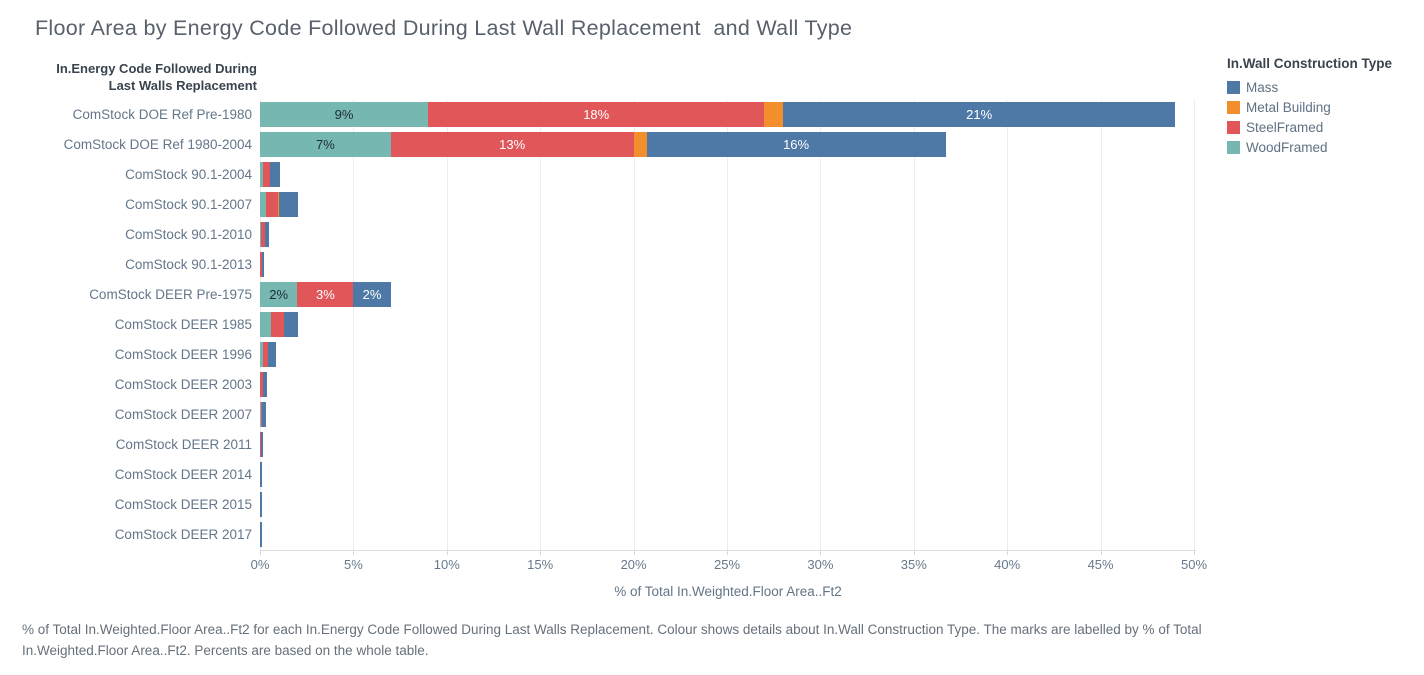 The width and height of the screenshot is (1424, 675). I want to click on bar-segment-label: 9%, so click(344, 114).